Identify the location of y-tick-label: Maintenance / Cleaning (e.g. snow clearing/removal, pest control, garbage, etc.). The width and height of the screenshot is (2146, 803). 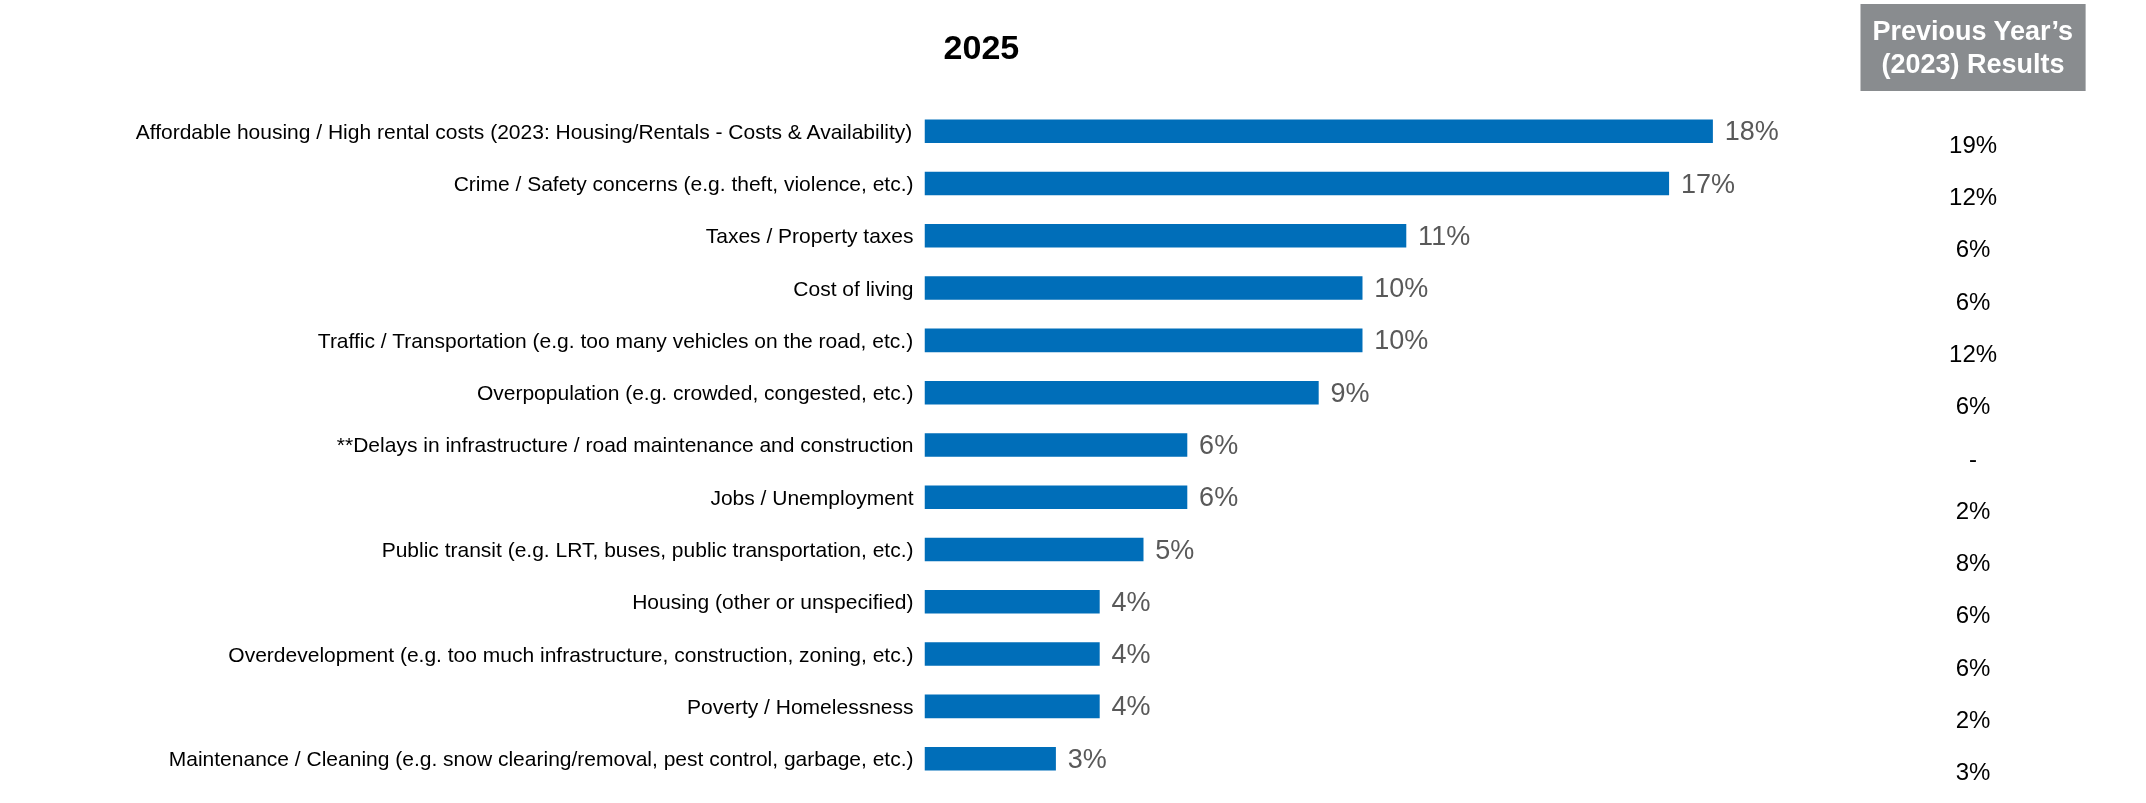
(541, 759).